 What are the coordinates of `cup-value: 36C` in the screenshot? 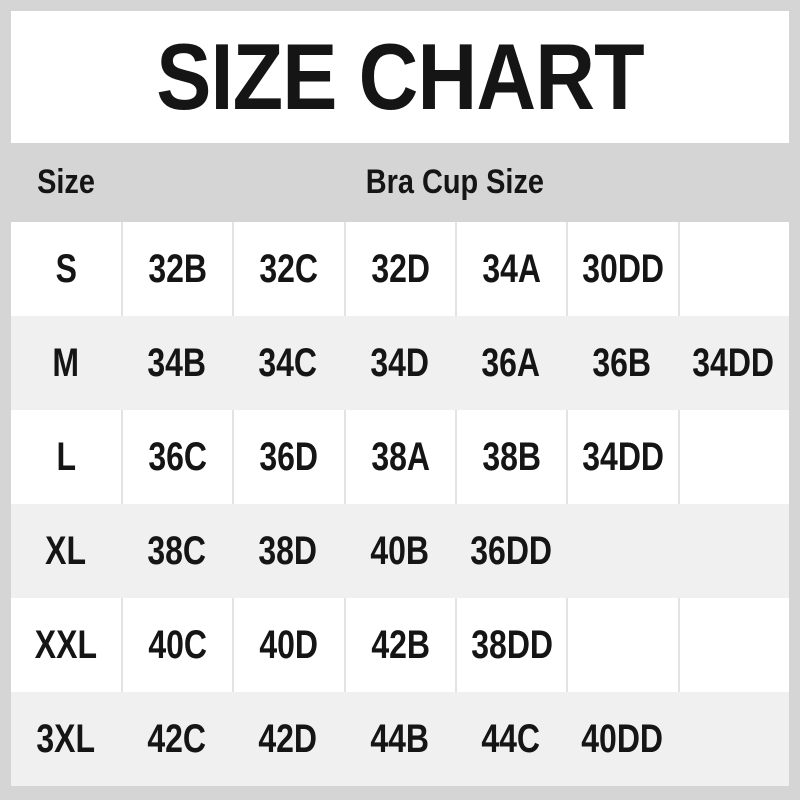 It's located at (178, 456).